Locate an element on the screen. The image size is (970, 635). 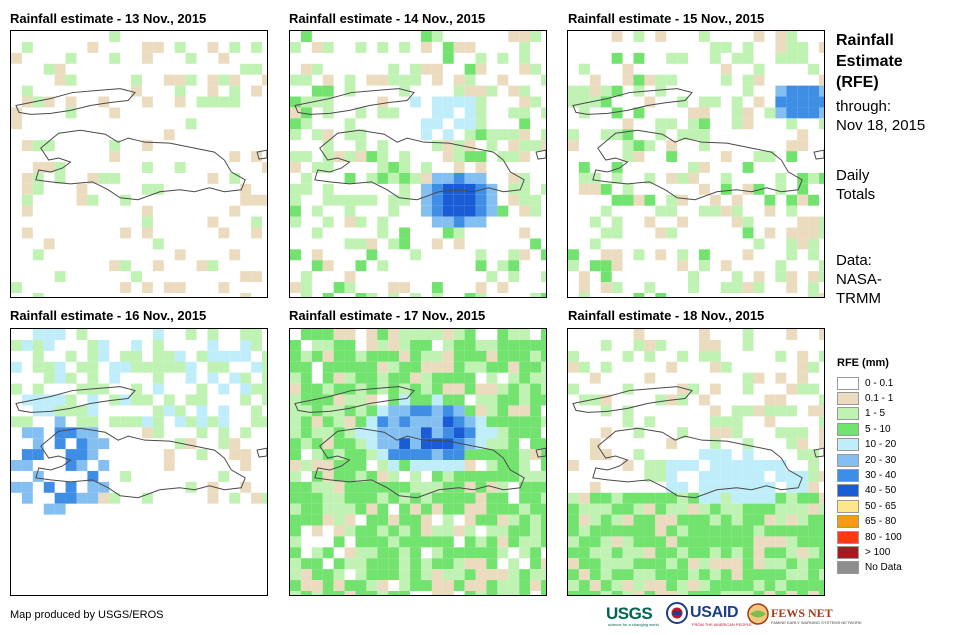
legend-label: > 100 is located at coordinates (878, 552).